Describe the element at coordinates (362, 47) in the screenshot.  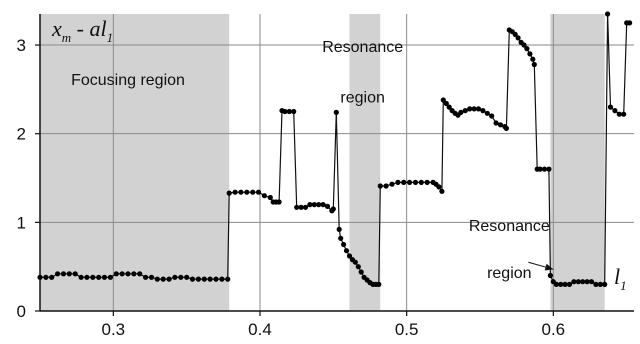
I see `annotation-resonance-1: Resonance` at that location.